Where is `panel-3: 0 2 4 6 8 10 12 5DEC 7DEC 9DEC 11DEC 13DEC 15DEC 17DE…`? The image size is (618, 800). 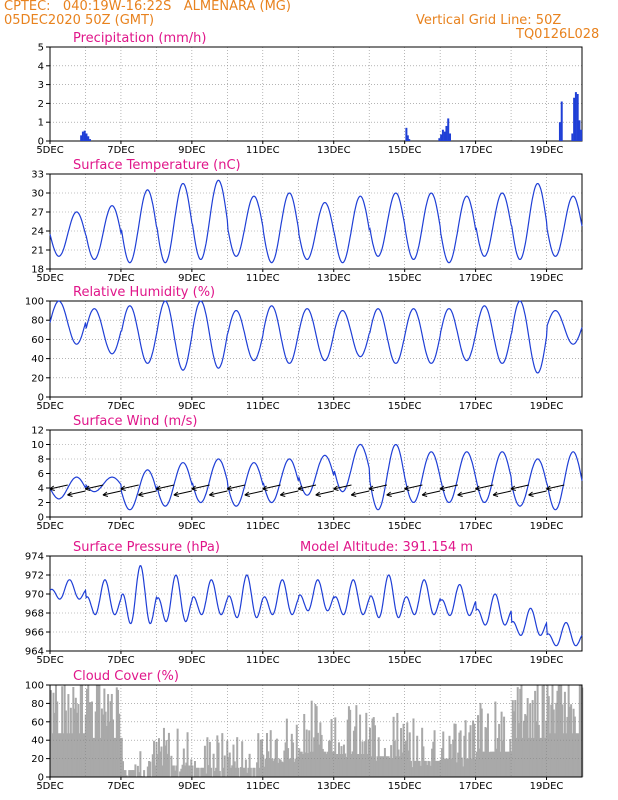
panel-3: 0 2 4 6 8 10 12 5DEC 7DEC 9DEC 11DEC 13DEC 15DEC 17DE… is located at coordinates (307, 473).